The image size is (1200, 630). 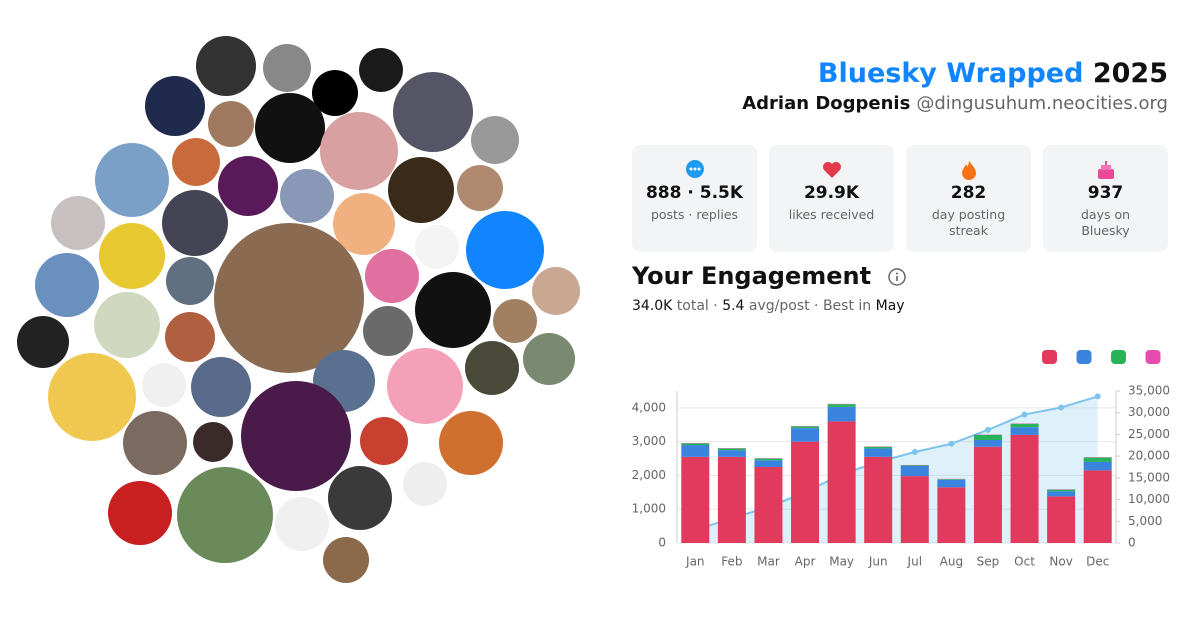 What do you see at coordinates (649, 441) in the screenshot?
I see `y-tick-label: 3,000` at bounding box center [649, 441].